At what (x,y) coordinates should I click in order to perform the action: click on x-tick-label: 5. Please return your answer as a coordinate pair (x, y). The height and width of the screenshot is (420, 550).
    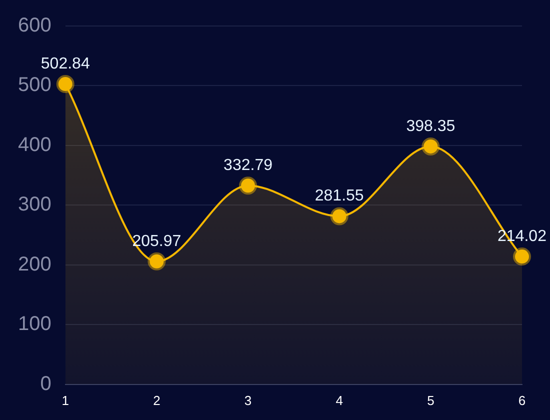
    Looking at the image, I should click on (430, 400).